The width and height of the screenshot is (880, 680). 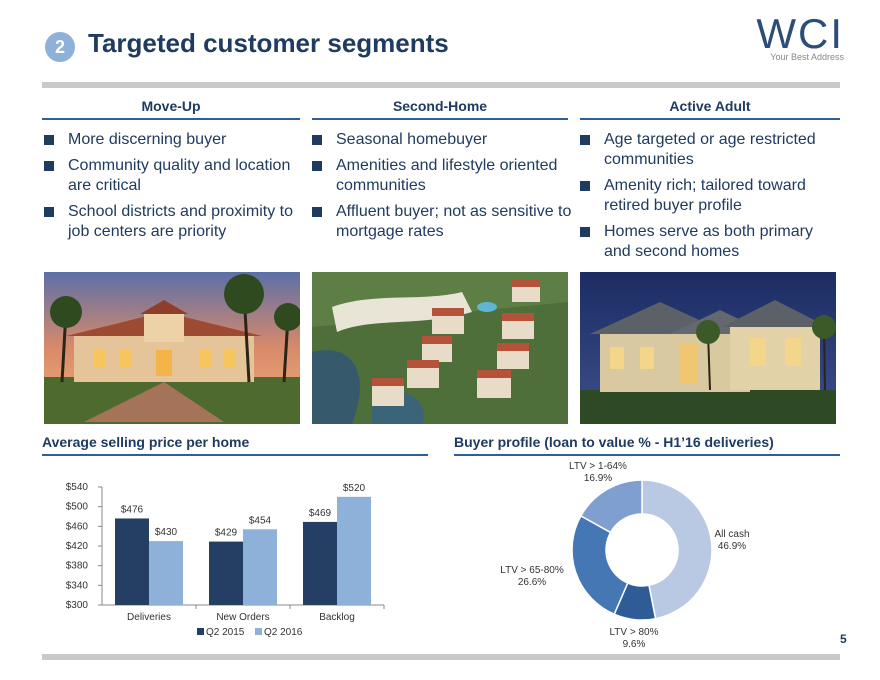 I want to click on bar-value-label: $429, so click(x=226, y=533).